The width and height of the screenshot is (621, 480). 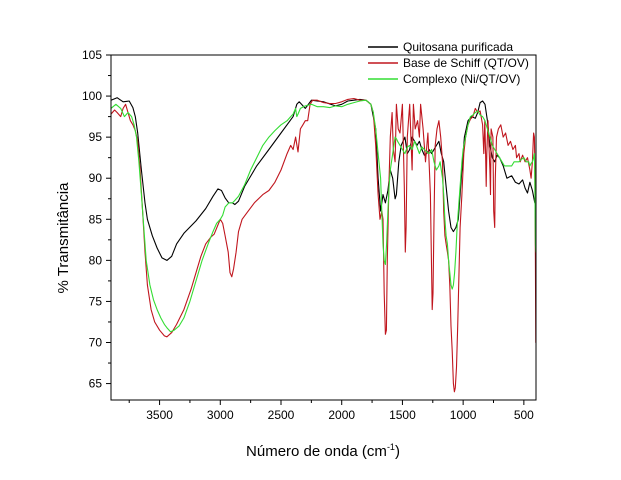 I want to click on y-tick-label: 80, so click(x=96, y=260).